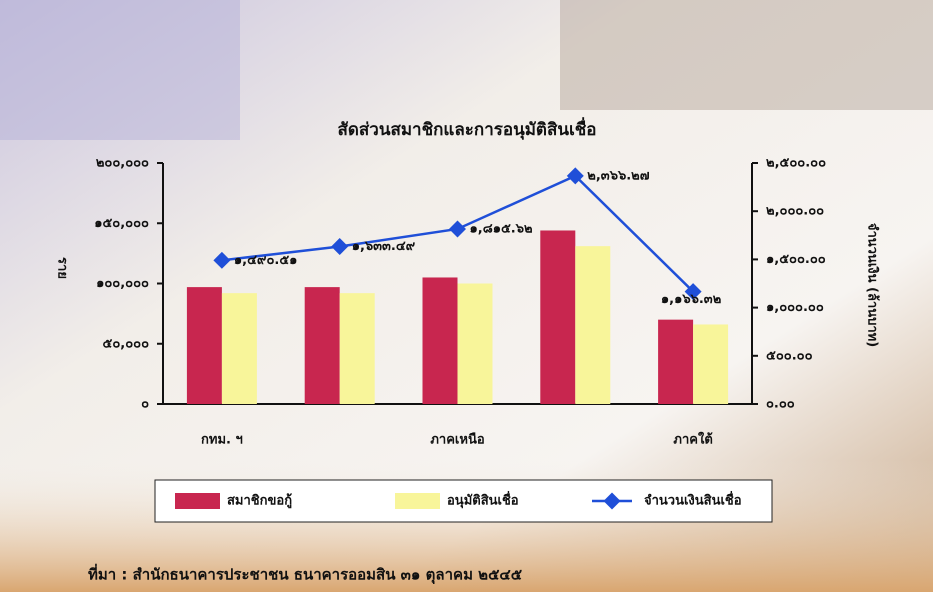 The image size is (933, 596). I want to click on legend-label: สมาชิกขอกู้, so click(259, 501).